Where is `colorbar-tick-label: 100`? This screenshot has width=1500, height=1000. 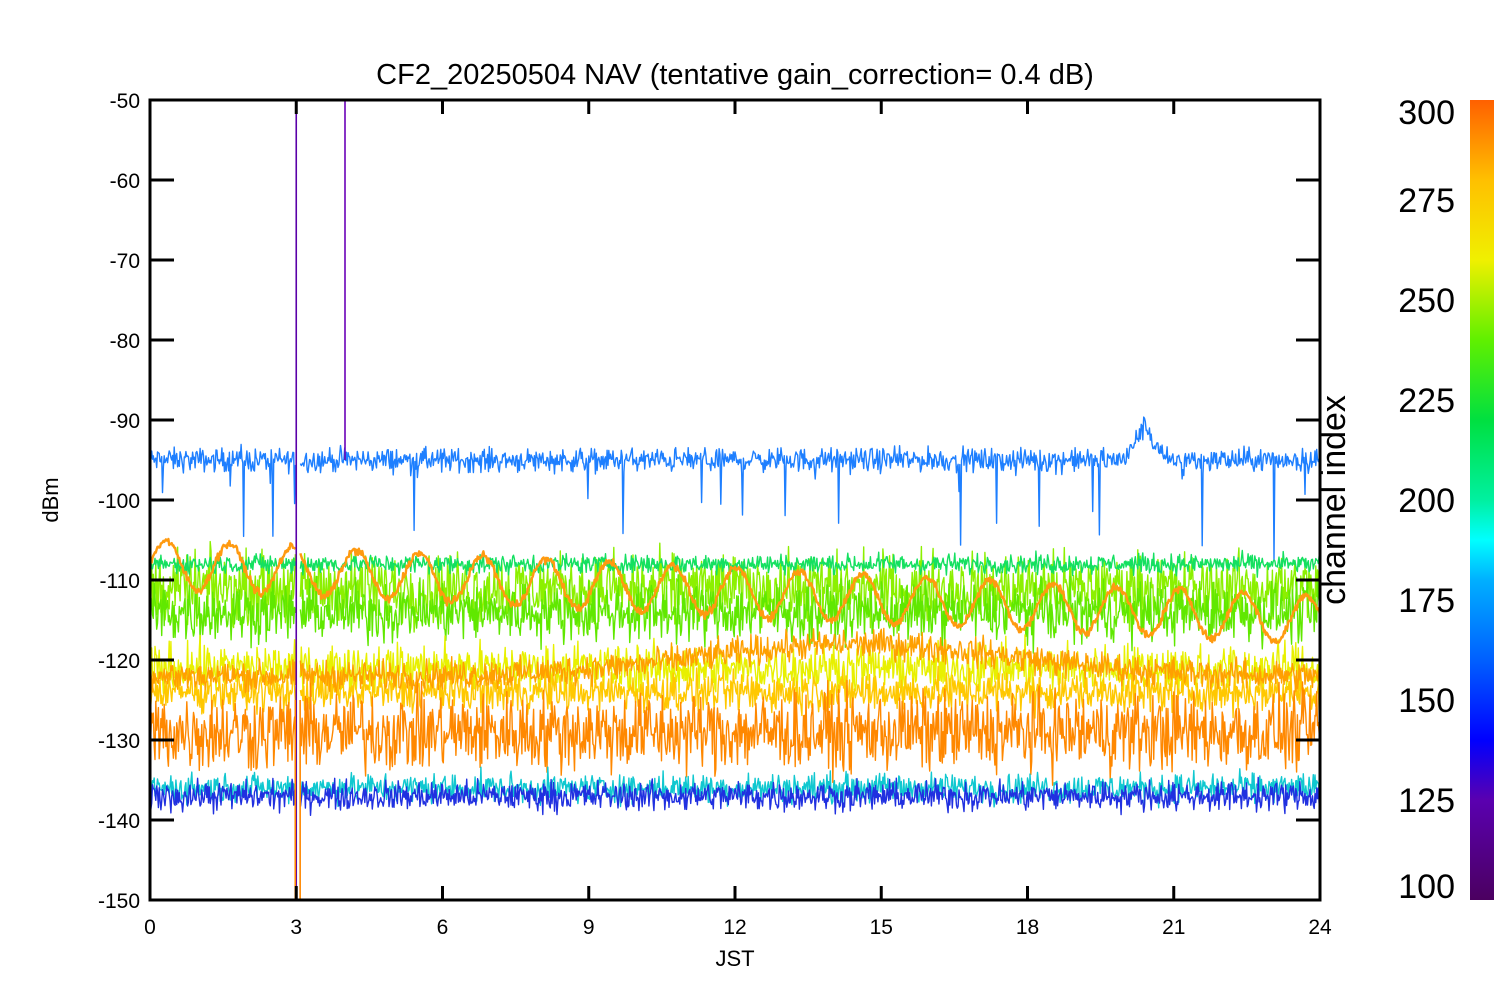 colorbar-tick-label: 100 is located at coordinates (1426, 887).